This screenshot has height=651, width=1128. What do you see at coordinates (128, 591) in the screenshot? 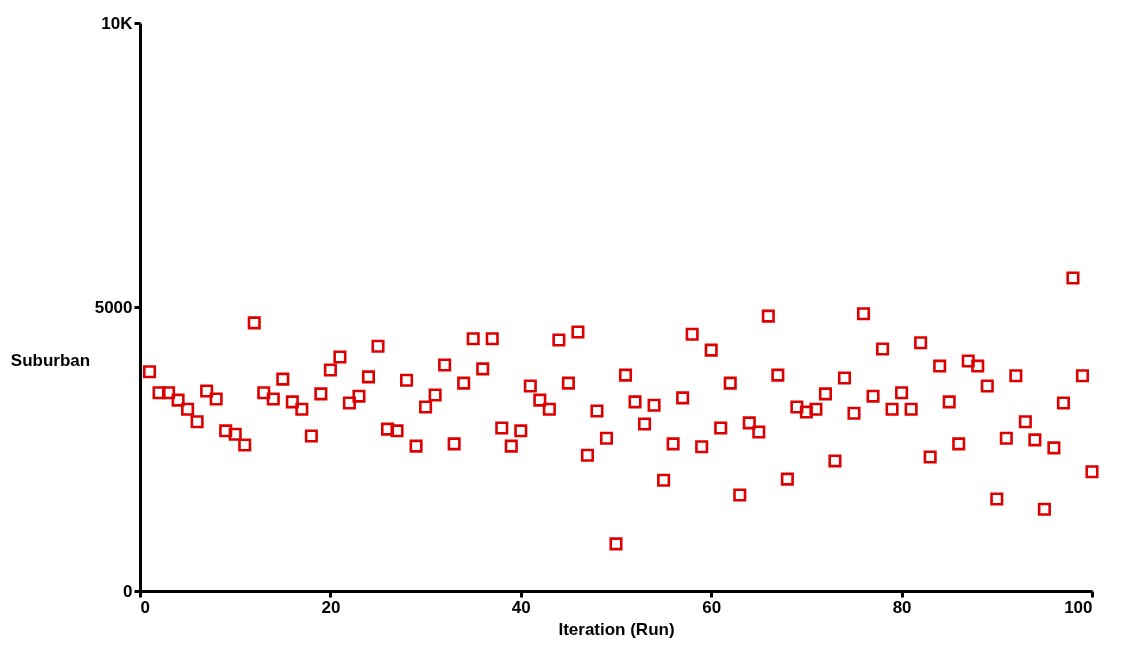
I see `y-tick-label: 0` at bounding box center [128, 591].